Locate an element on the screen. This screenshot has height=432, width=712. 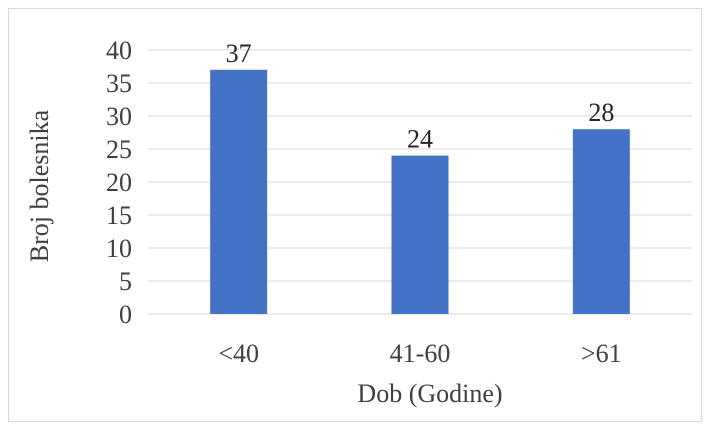
data-label: 37 is located at coordinates (239, 53).